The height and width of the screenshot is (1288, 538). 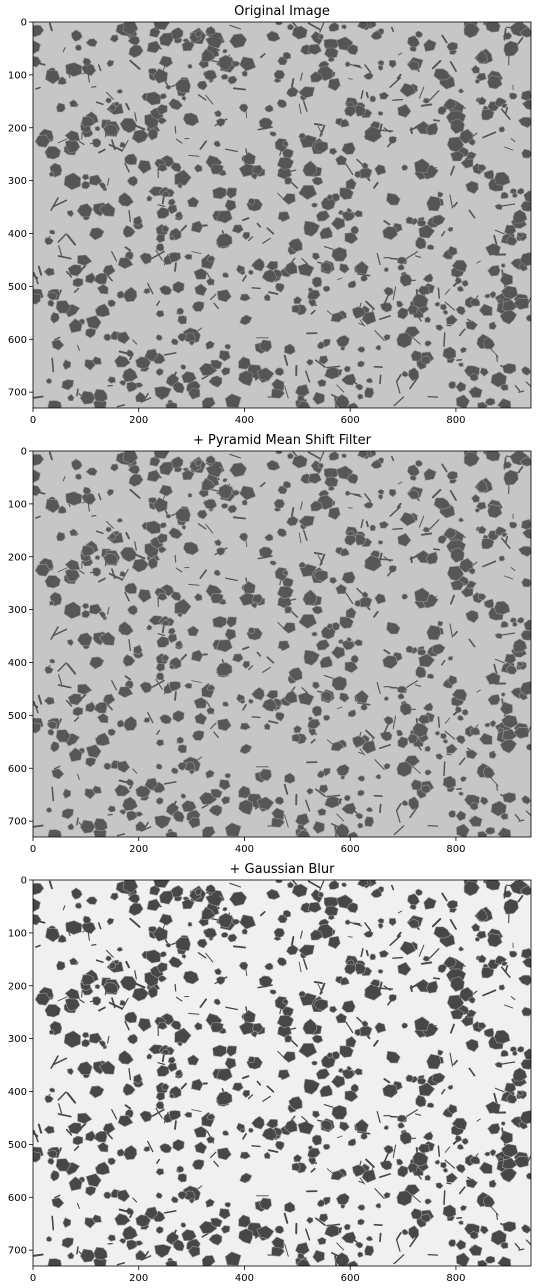 What do you see at coordinates (244, 849) in the screenshot?
I see `x-tick-label: 400` at bounding box center [244, 849].